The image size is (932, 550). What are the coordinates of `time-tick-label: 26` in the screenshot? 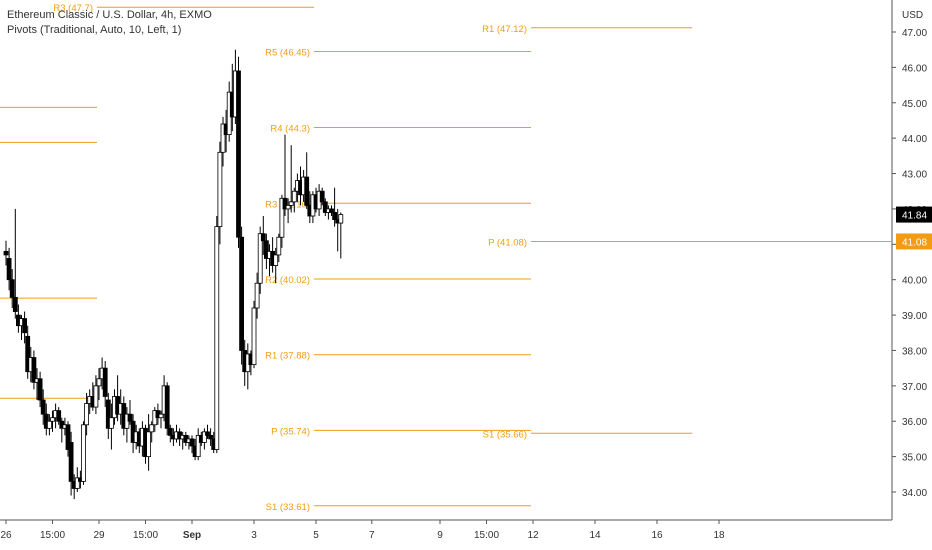 It's located at (6, 535).